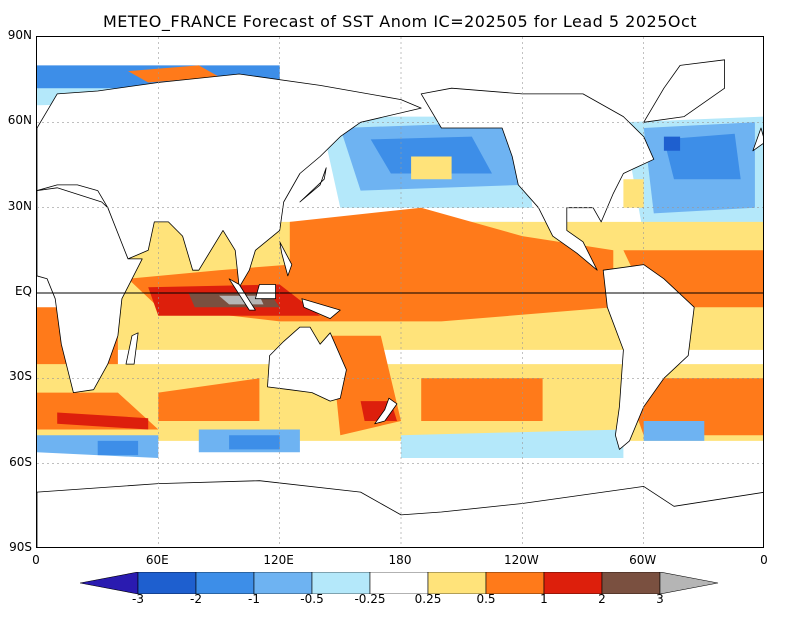 This screenshot has width=800, height=618. I want to click on lat-tick-label: 30N, so click(19, 205).